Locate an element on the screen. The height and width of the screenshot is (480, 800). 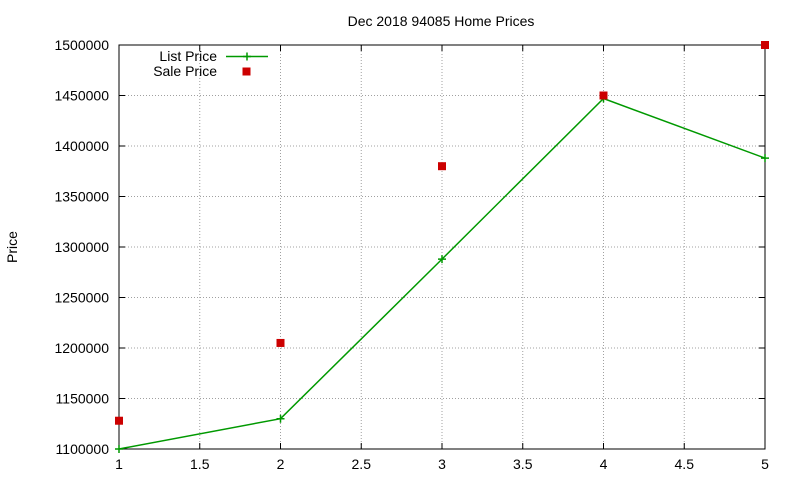
legend-marker-list-price is located at coordinates (247, 56).